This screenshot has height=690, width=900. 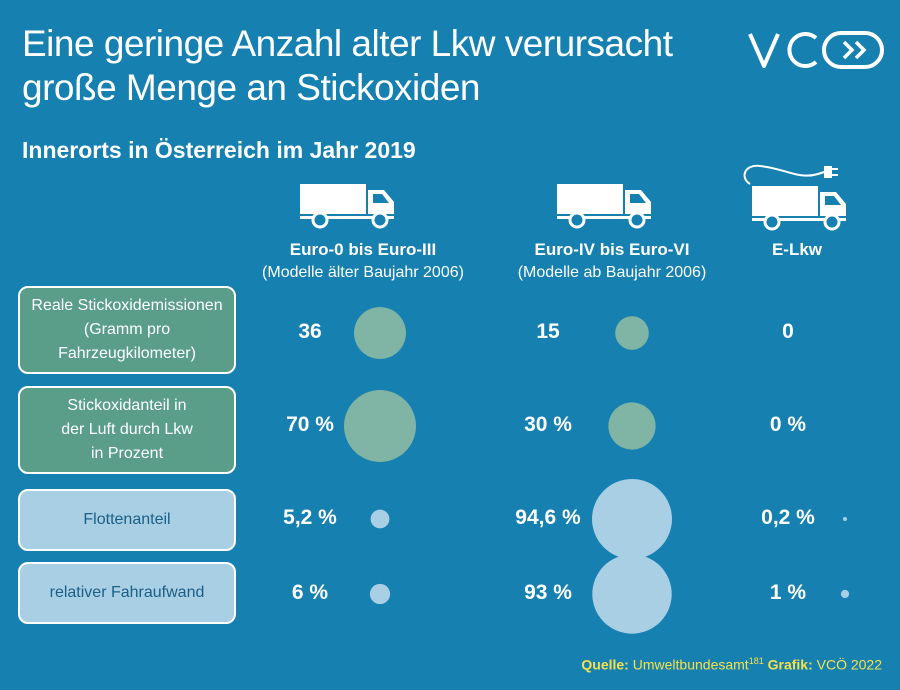 I want to click on value-label: 1 %, so click(x=788, y=592).